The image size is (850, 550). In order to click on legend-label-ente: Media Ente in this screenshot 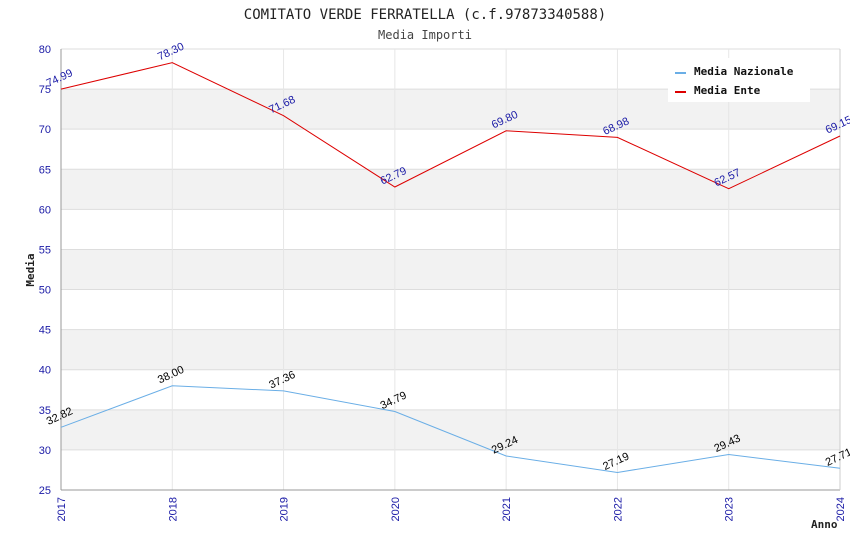, I will do `click(727, 90)`.